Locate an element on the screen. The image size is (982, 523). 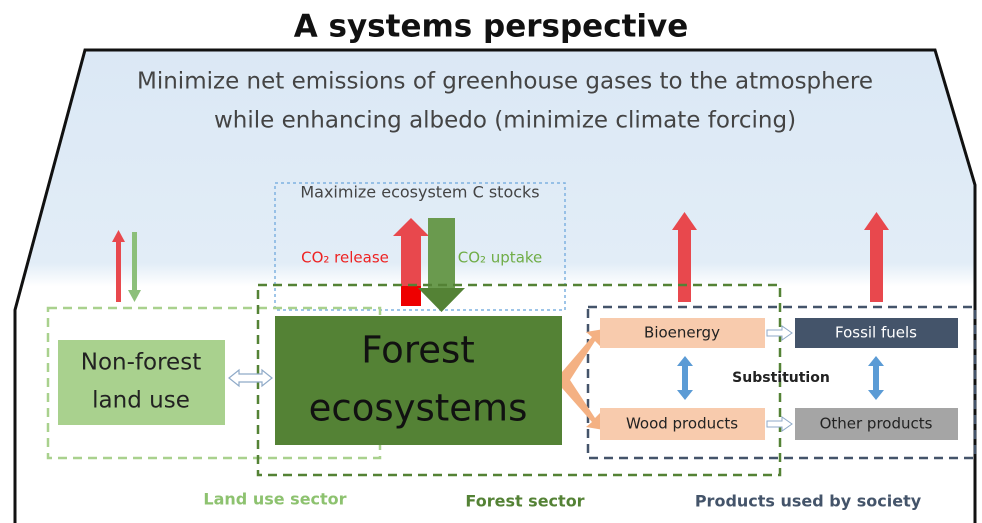
forest-label: Forest is located at coordinates (418, 350).